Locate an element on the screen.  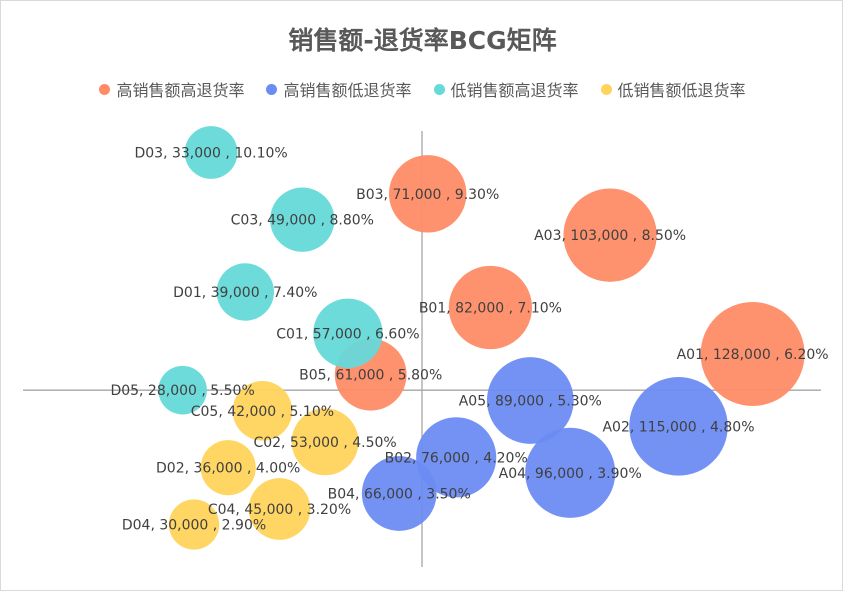
chart-title: 销售额-退货率BCG矩阵 is located at coordinates (422, 40).